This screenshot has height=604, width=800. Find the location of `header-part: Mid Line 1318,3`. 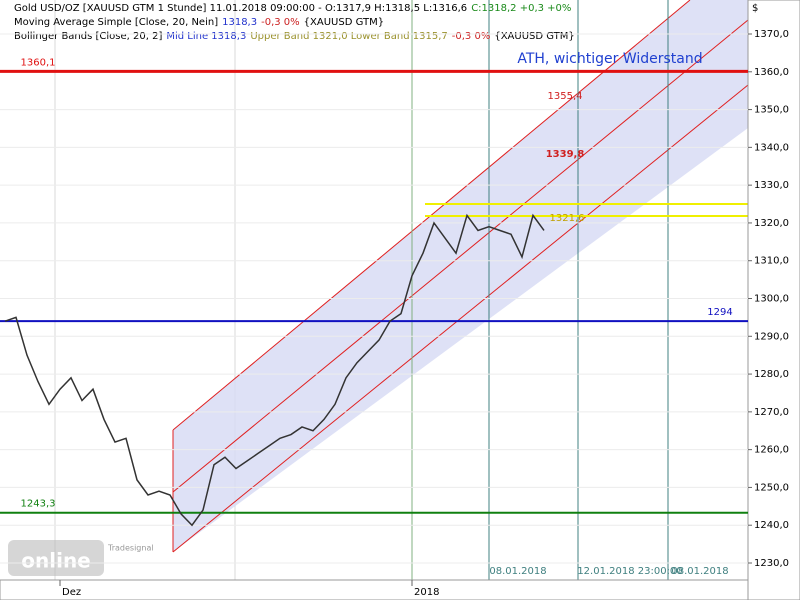

header-part: Mid Line 1318,3 is located at coordinates (206, 36).